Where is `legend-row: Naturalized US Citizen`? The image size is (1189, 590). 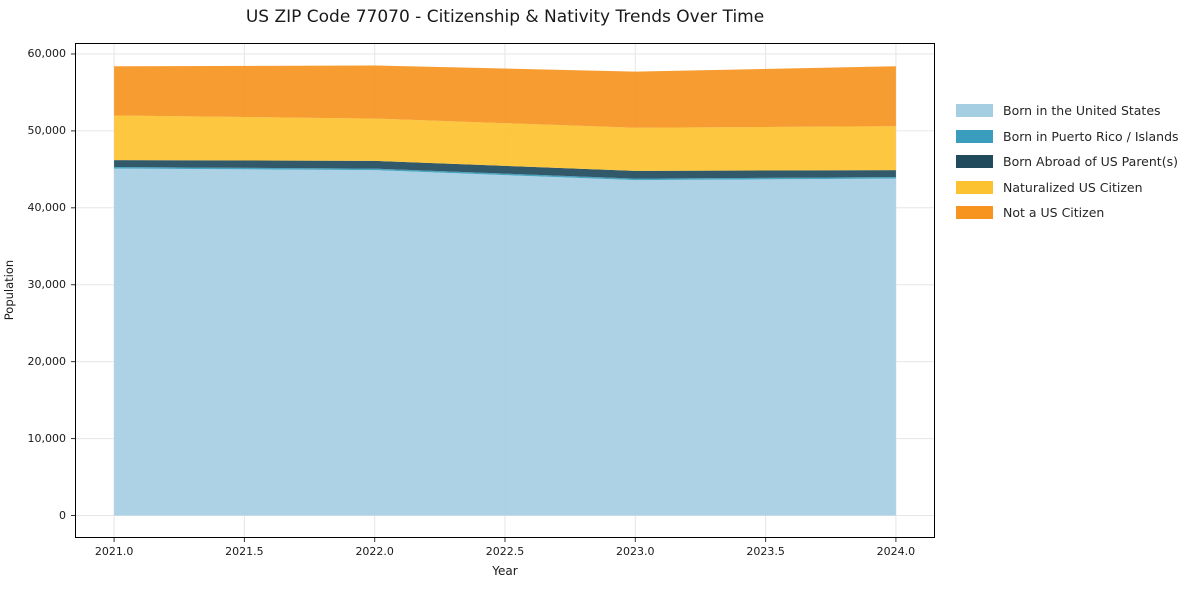 legend-row: Naturalized US Citizen is located at coordinates (1067, 187).